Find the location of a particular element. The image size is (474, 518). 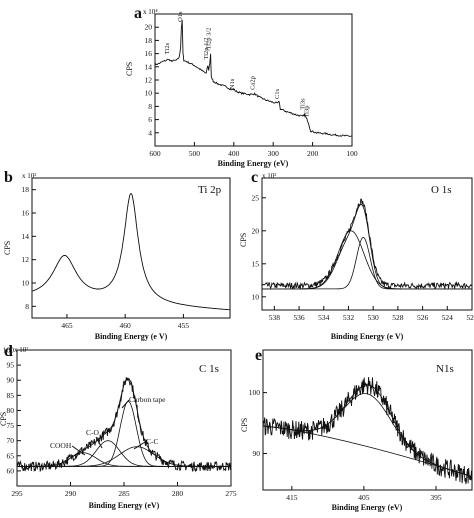

panel-d-leader-cc is located at coordinates (139, 445).